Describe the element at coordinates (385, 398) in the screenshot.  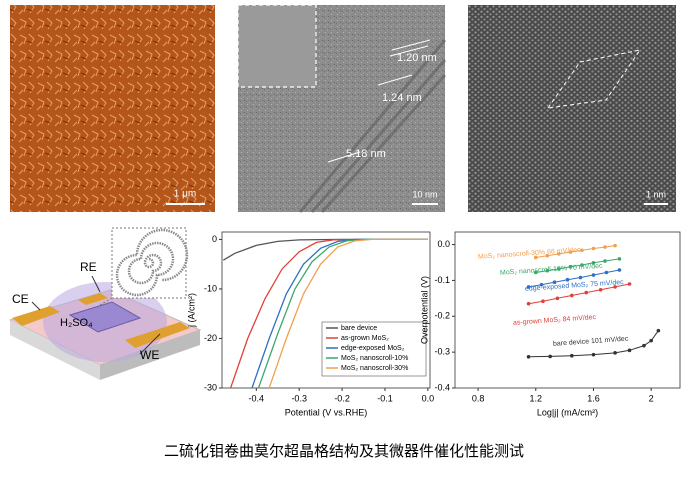
I see `x-tick-label: -0.1` at that location.